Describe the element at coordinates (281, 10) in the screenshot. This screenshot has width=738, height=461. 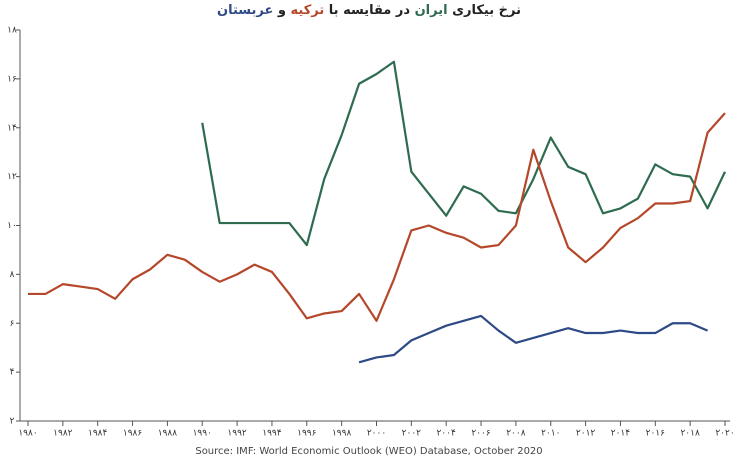
I see `title-text: و` at that location.